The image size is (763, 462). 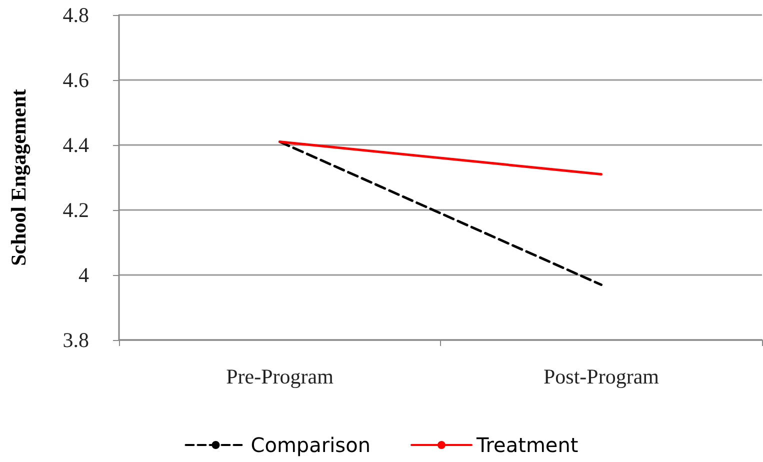 I want to click on y-tick-label: 4.2, so click(x=75, y=210).